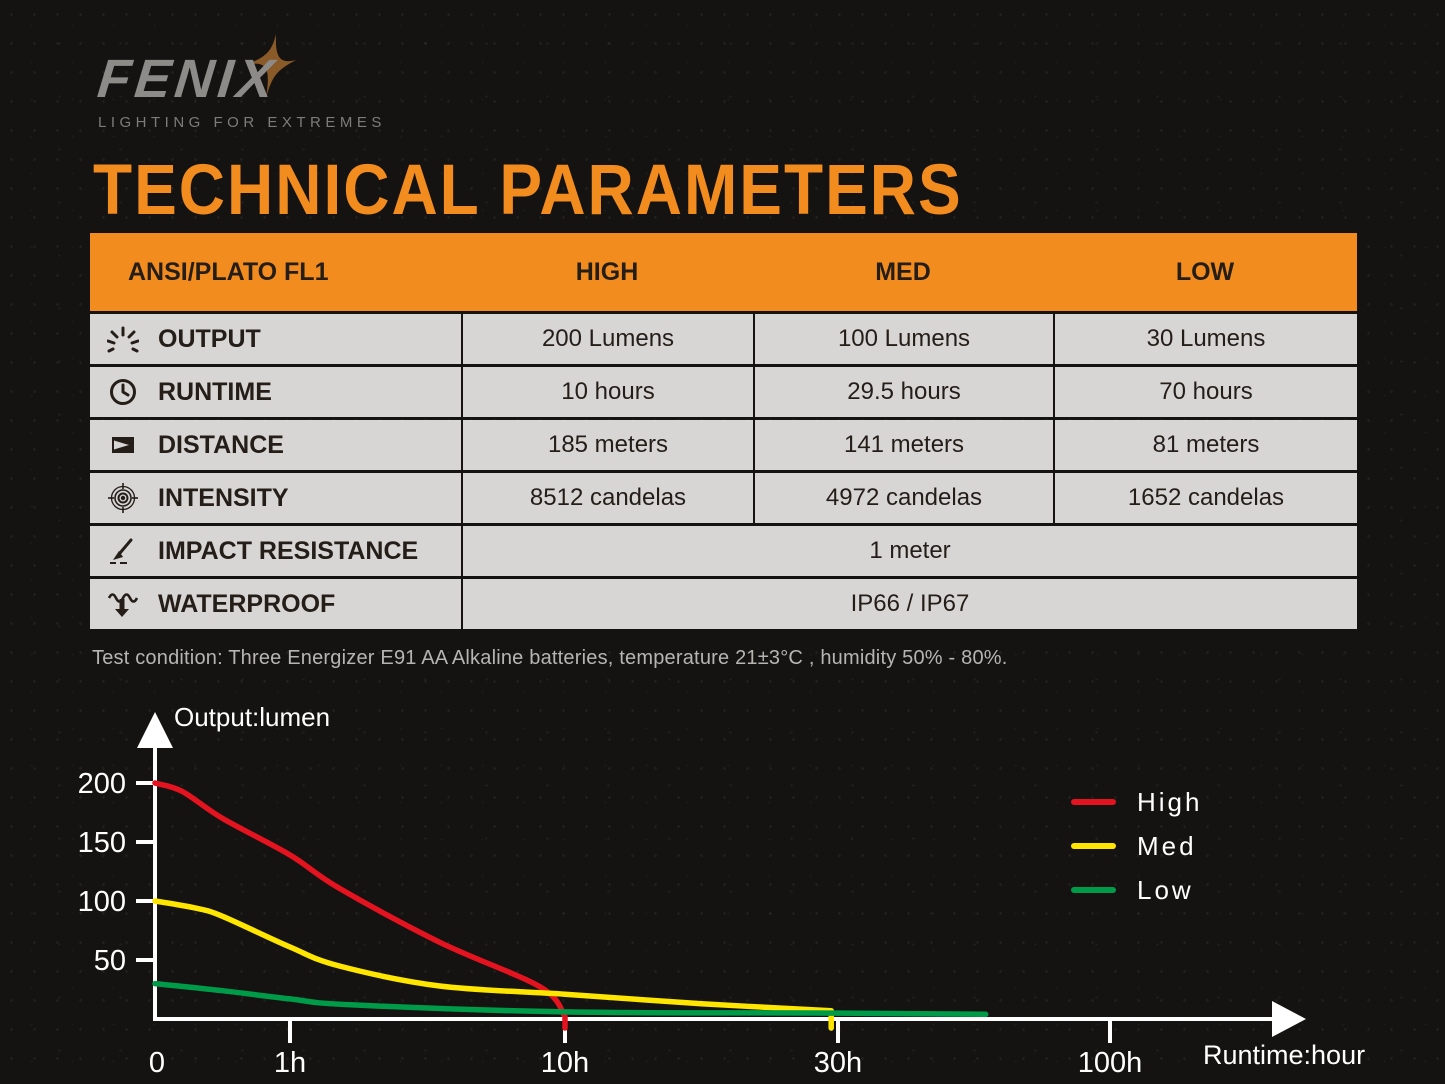  I want to click on distance-low: 81 meters, so click(1205, 445).